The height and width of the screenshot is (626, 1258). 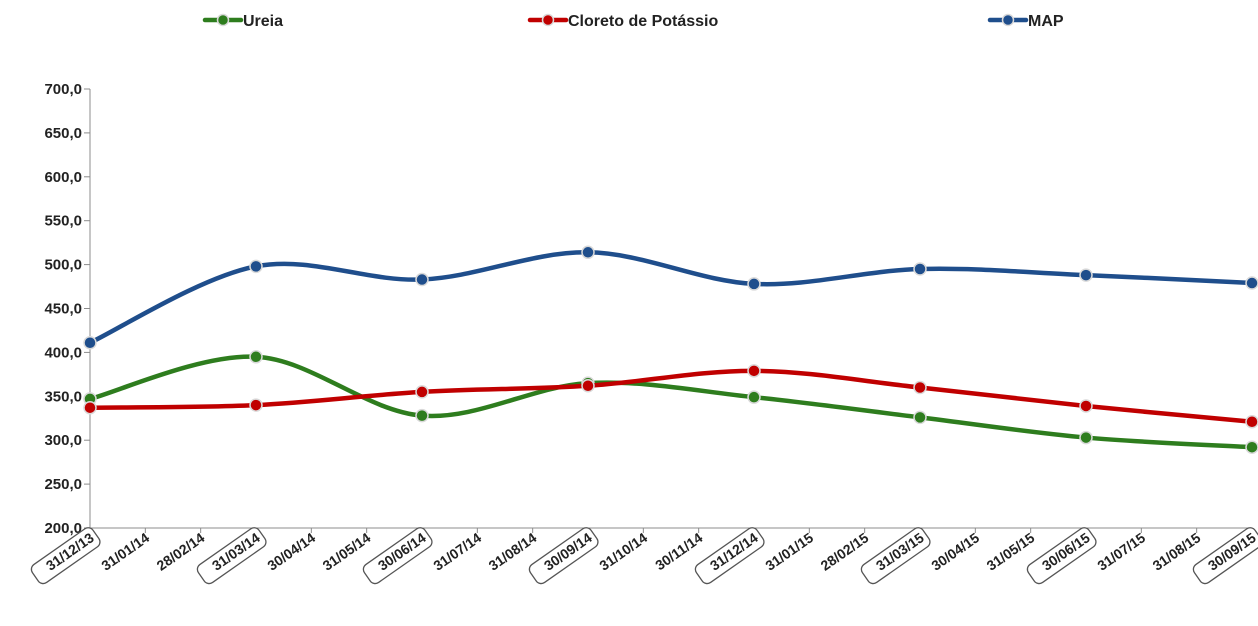 I want to click on x-tick-label: 31/01/15, so click(x=789, y=551).